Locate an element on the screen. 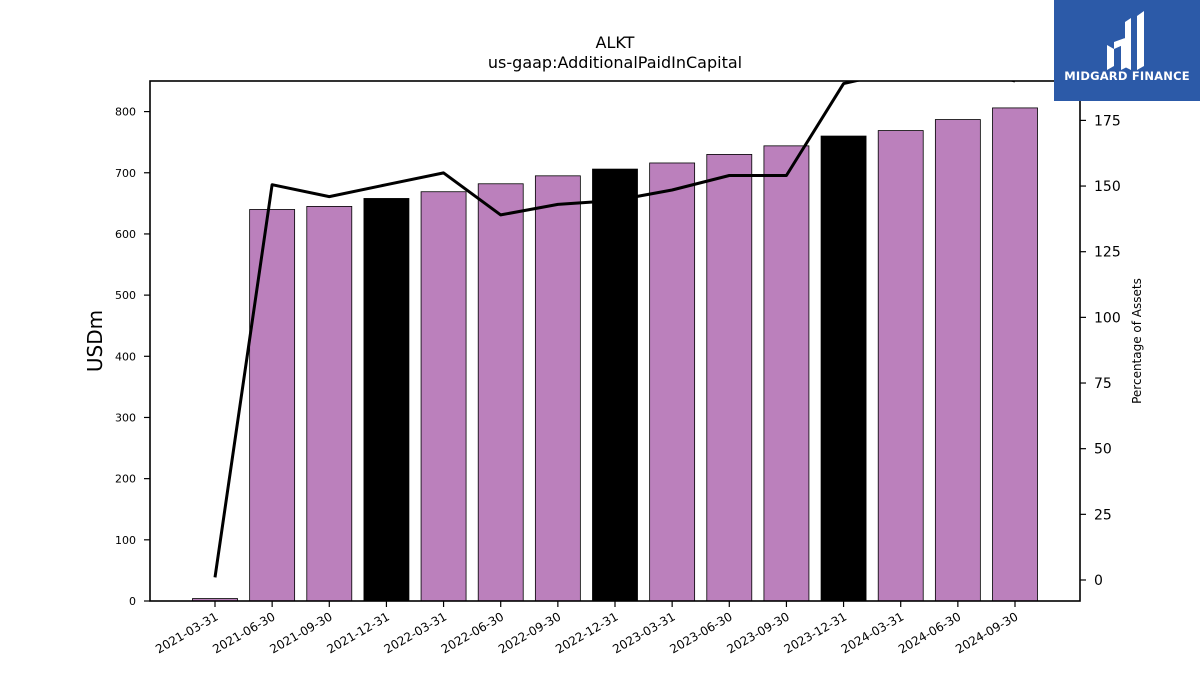 The image size is (1200, 675). x-tick-label: 2022-06-30 is located at coordinates (472, 632).